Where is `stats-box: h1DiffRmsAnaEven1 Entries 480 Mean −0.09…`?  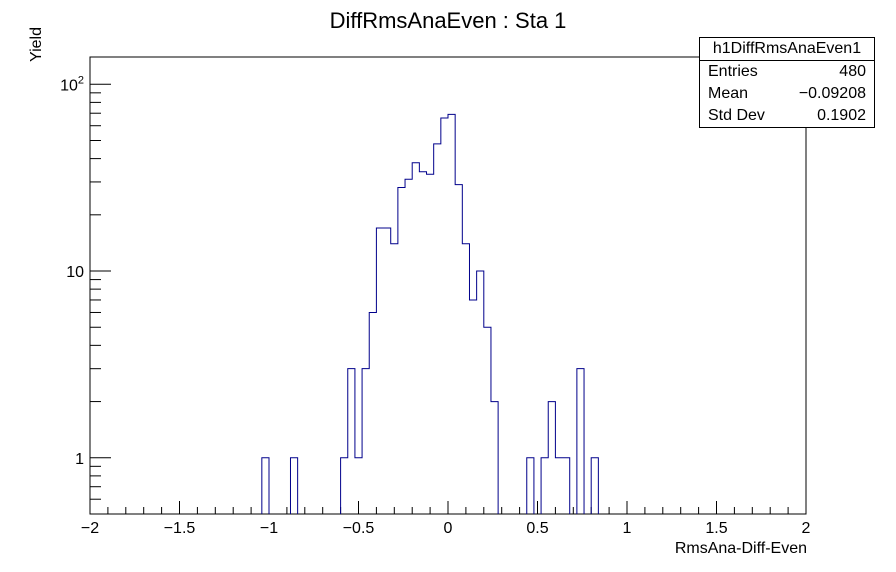 stats-box: h1DiffRmsAnaEven1 Entries 480 Mean −0.09… is located at coordinates (787, 82).